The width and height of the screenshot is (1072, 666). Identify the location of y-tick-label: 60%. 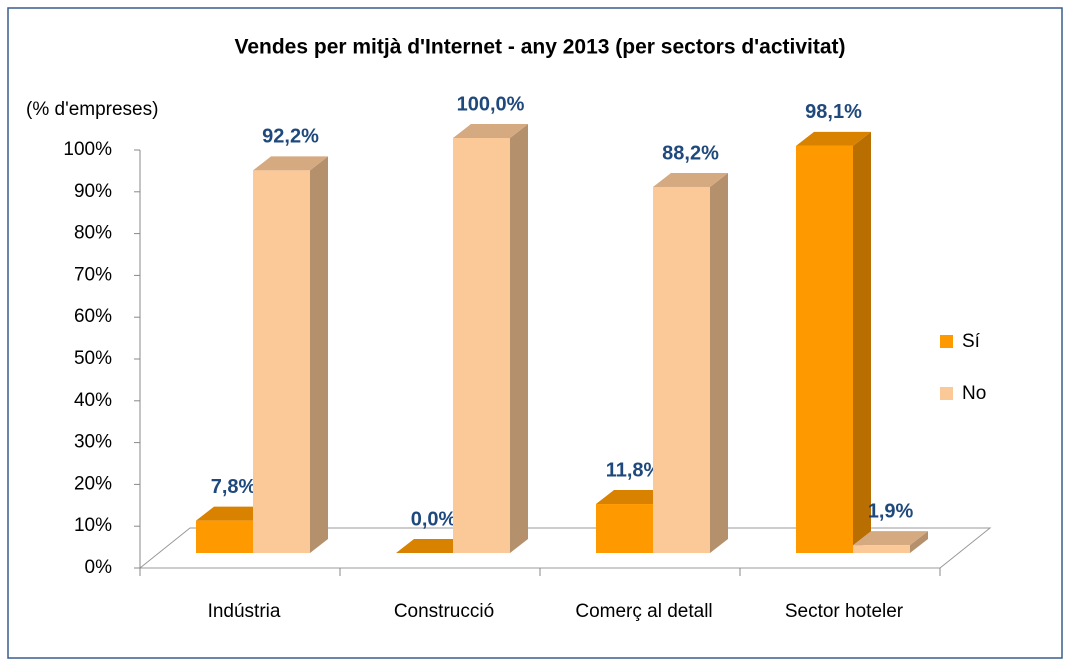
(93, 316).